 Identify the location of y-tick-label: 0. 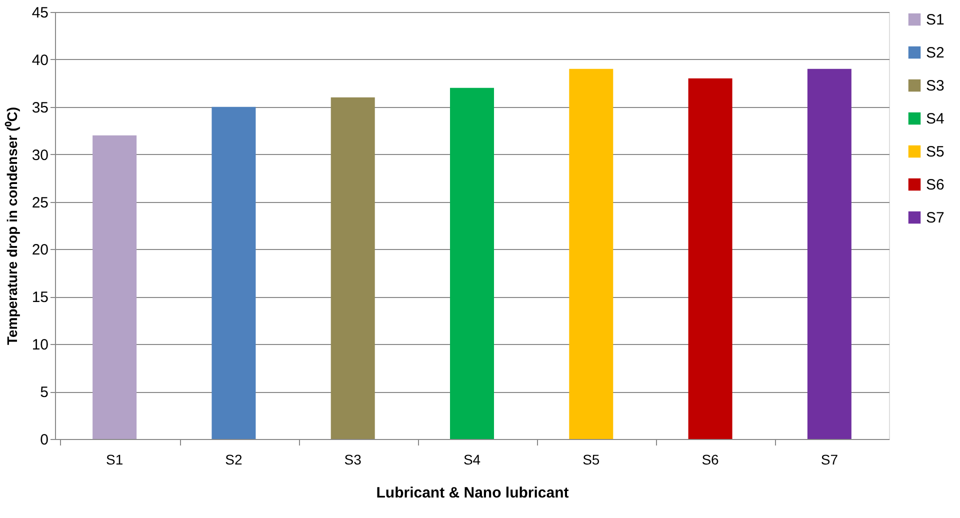
(44, 440).